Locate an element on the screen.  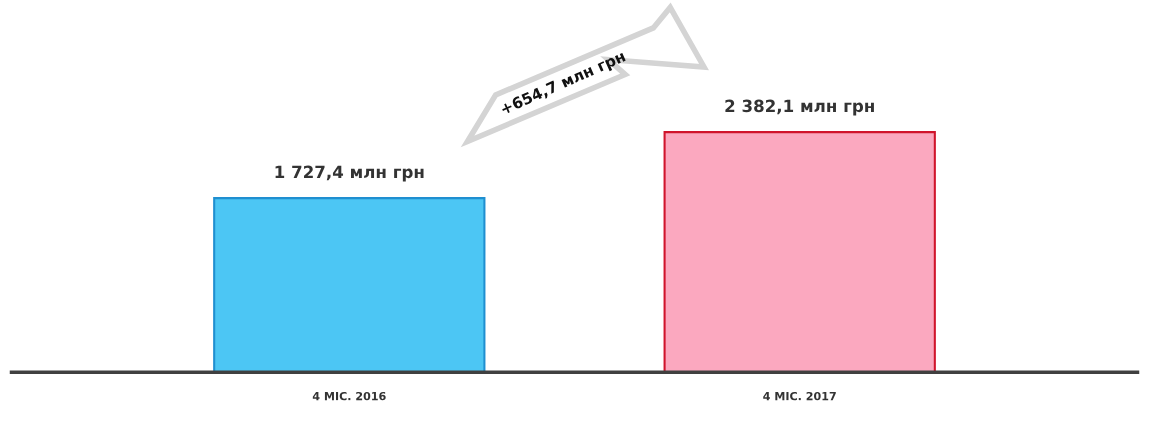
data-label: 1 727,4 млн грн is located at coordinates (349, 173).